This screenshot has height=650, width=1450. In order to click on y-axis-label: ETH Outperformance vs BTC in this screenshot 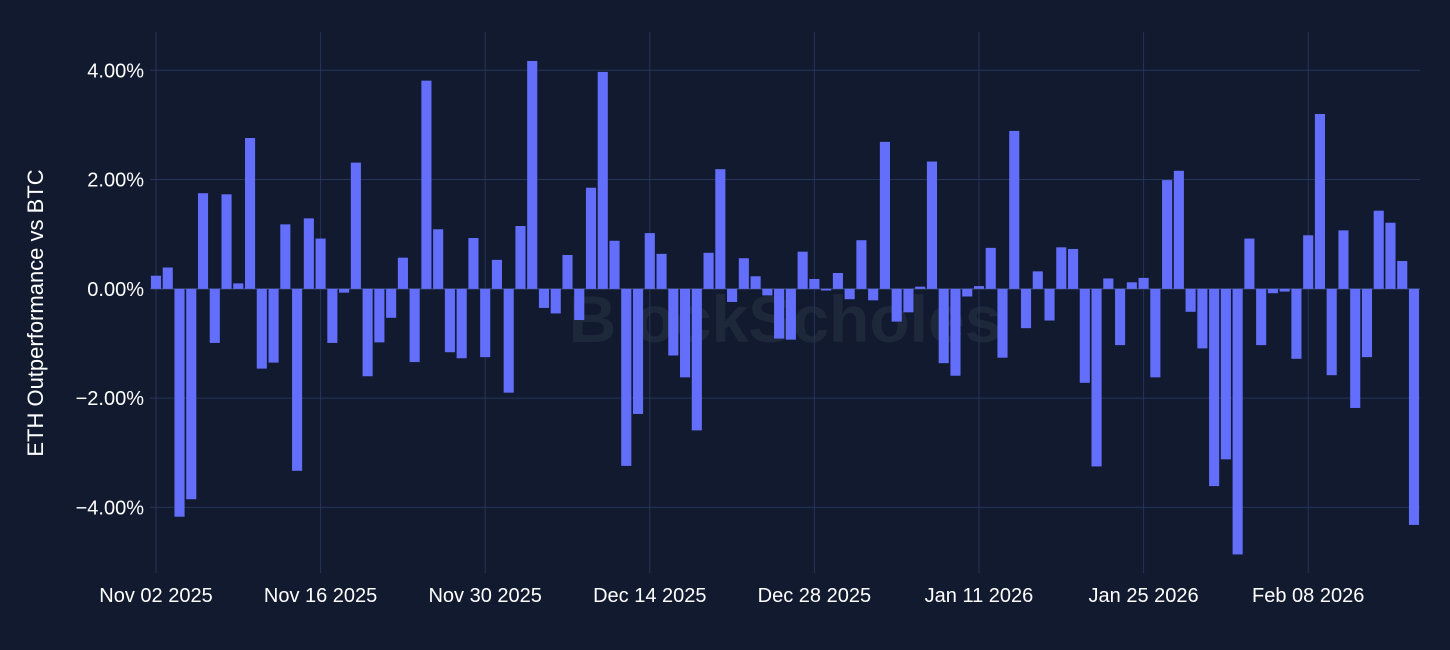, I will do `click(35, 312)`.